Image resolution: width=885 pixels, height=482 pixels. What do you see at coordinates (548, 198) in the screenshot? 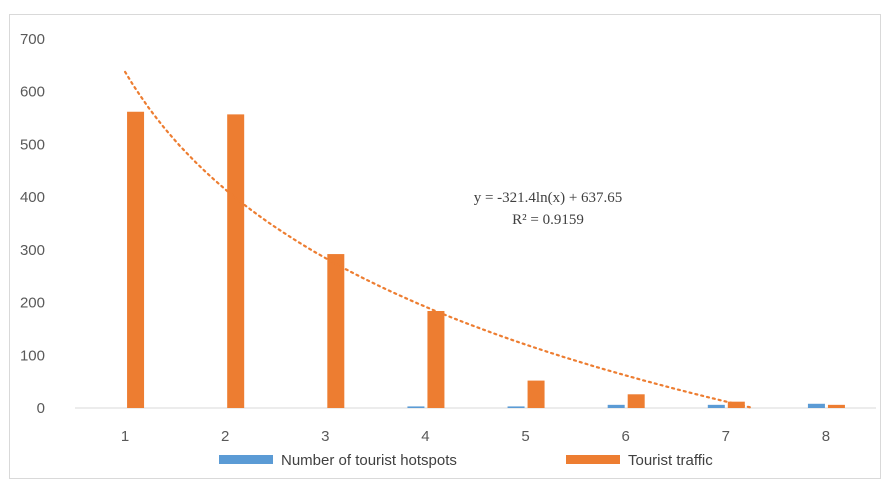
I see `trendline-equation-text: y = -321.4ln(x) + 637.65` at bounding box center [548, 198].